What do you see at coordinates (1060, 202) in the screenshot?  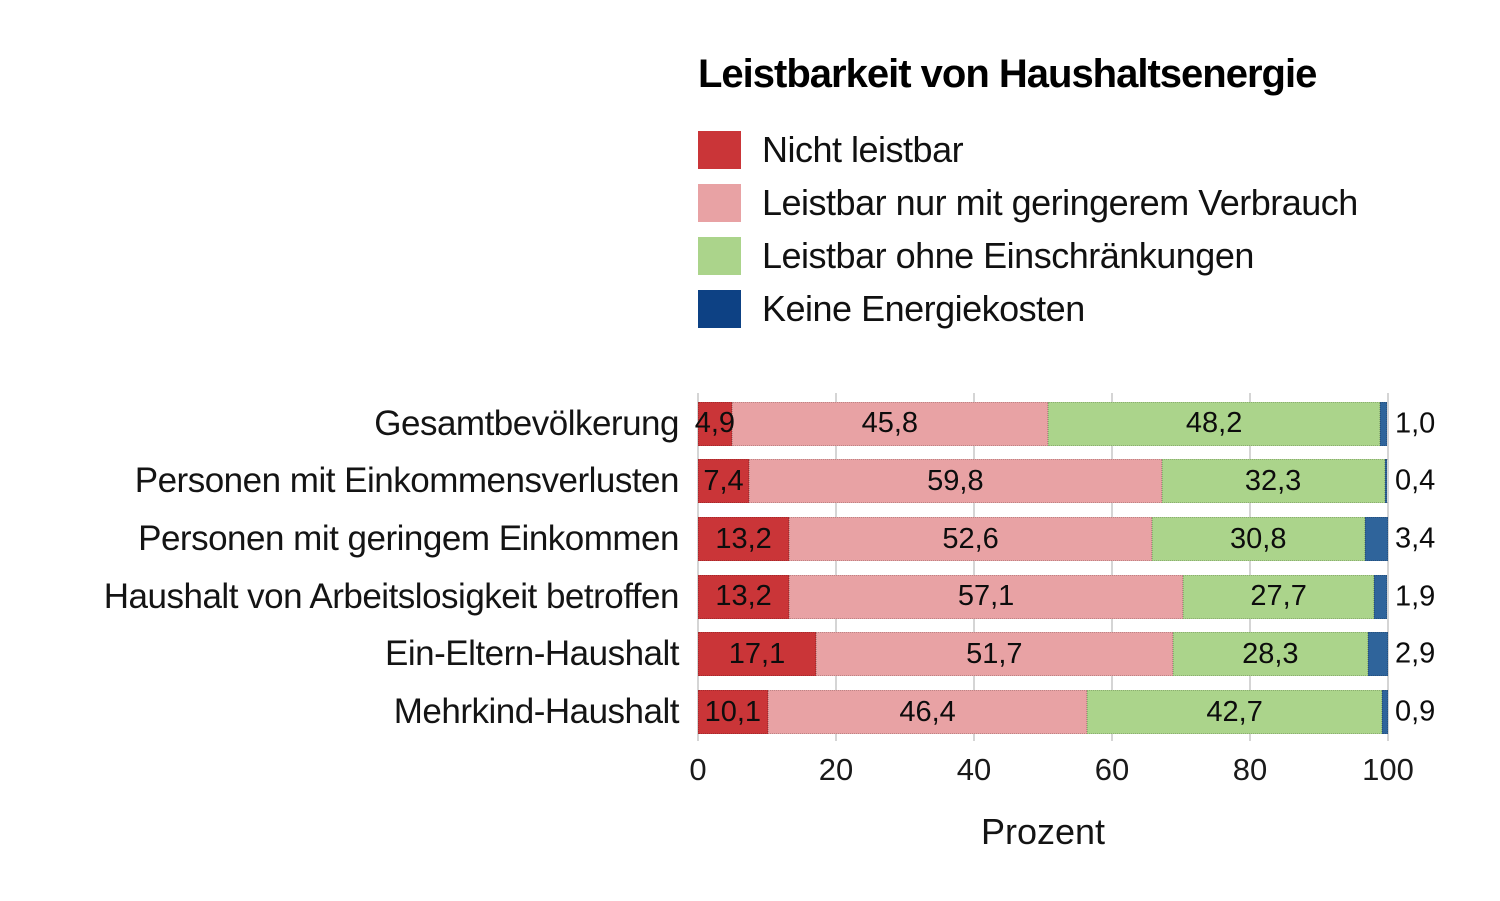 I see `legend-item-label: Leistbar nur mit geringerem Verbrauch` at bounding box center [1060, 202].